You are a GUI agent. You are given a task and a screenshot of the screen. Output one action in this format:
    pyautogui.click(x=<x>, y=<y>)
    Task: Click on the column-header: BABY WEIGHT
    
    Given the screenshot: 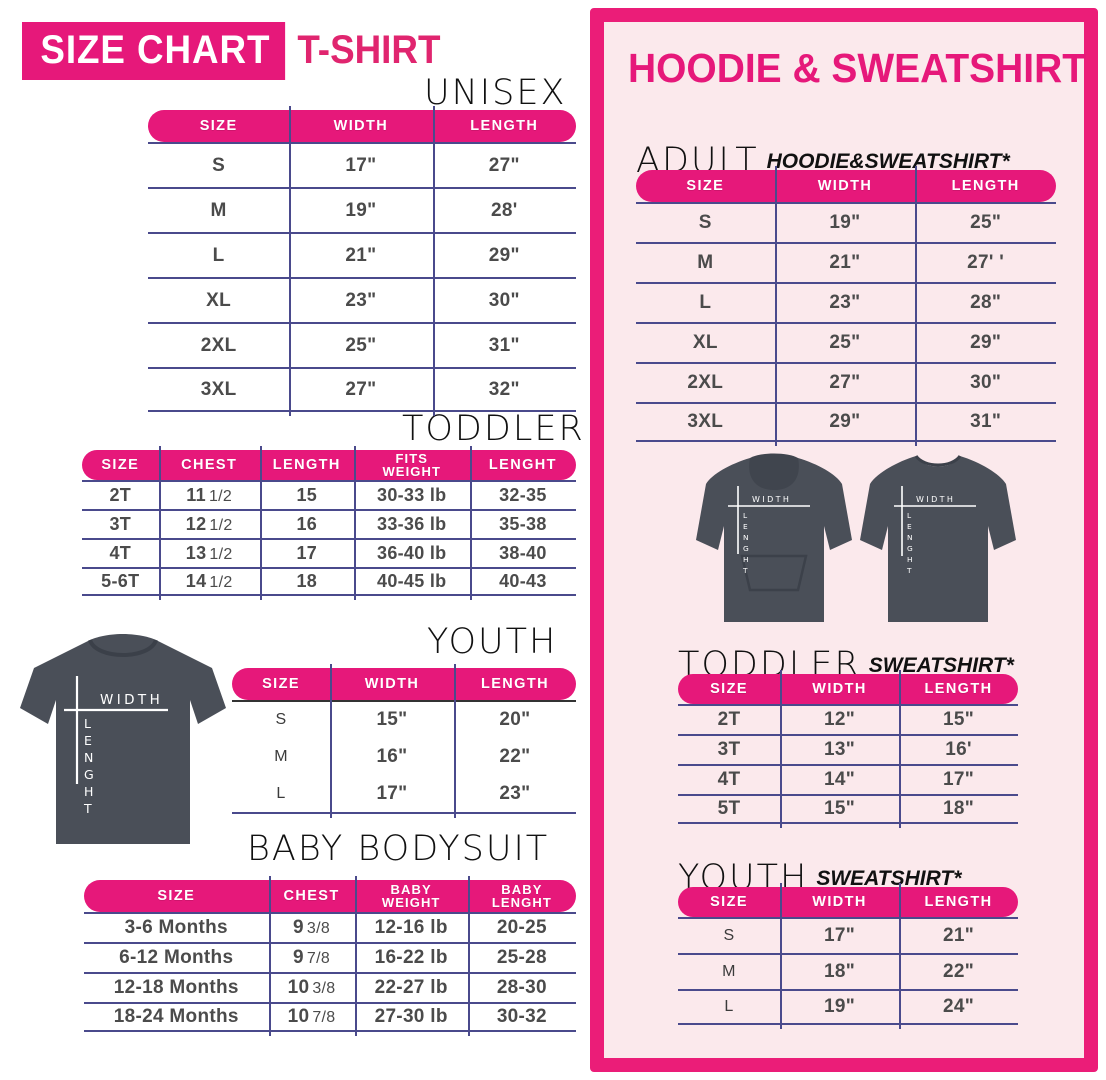 What is the action you would take?
    pyautogui.click(x=411, y=895)
    